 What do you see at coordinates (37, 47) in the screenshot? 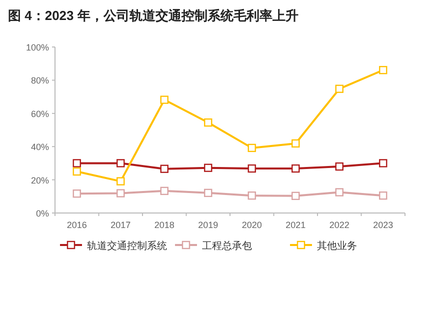
I see `y-tick-label: 100%` at bounding box center [37, 47].